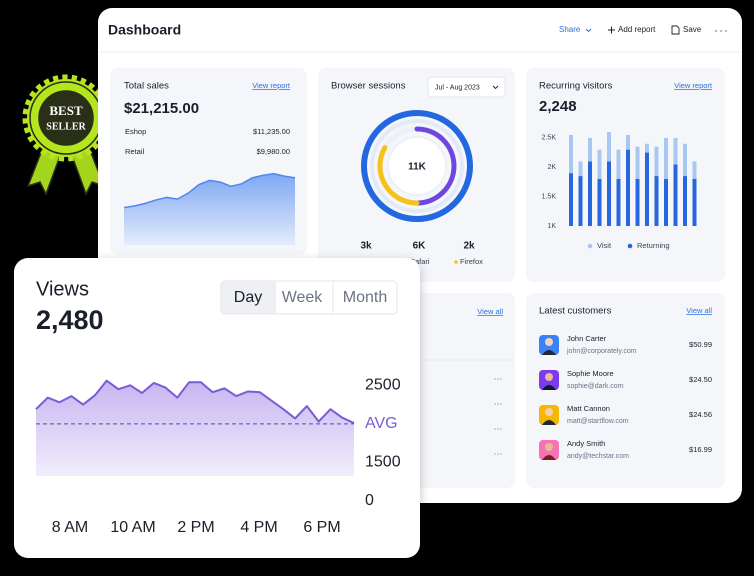  What do you see at coordinates (625, 414) in the screenshot?
I see `customer-row: Matt Cannon matt@startflow.com $24.56` at bounding box center [625, 414].